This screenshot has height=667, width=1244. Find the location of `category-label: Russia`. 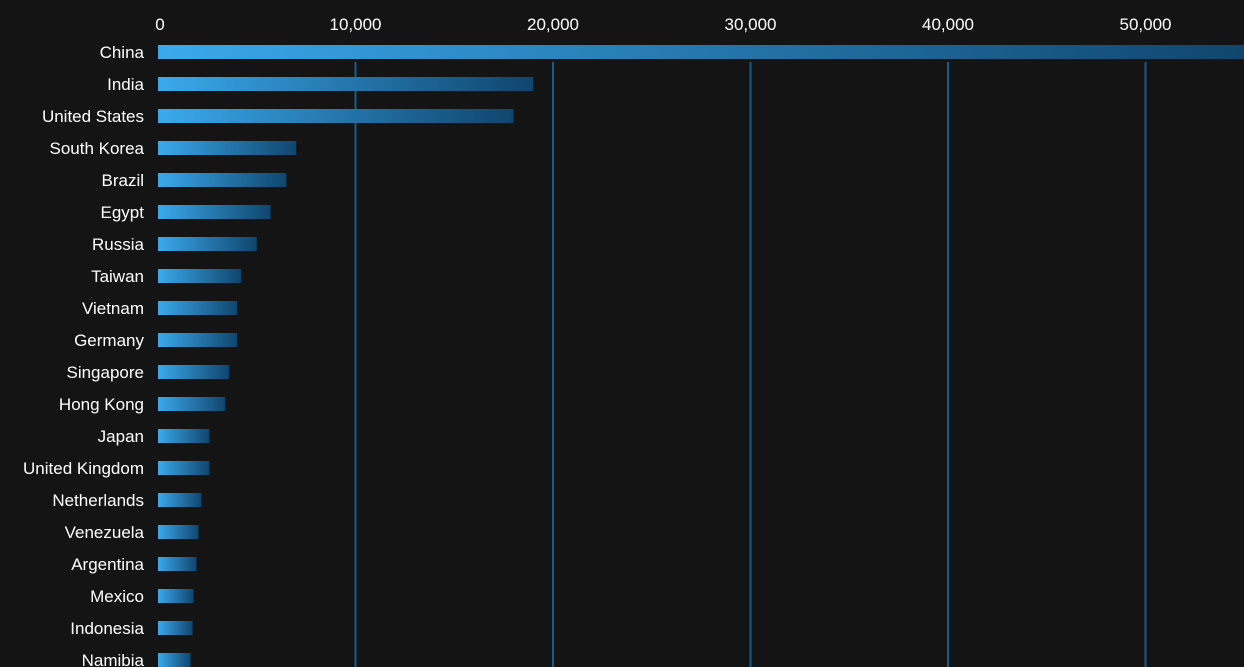

category-label: Russia is located at coordinates (118, 244).